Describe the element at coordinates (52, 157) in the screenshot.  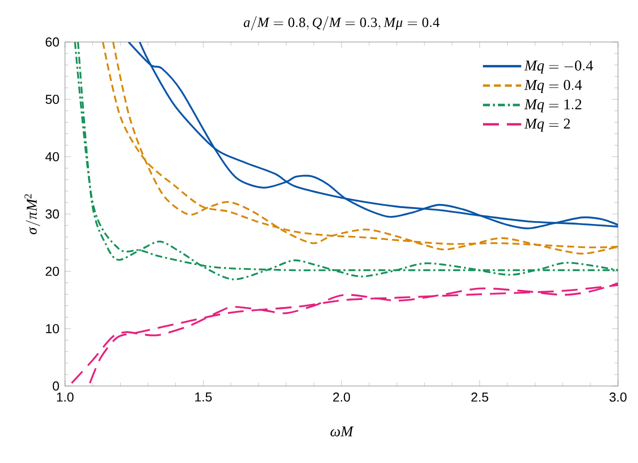
I see `y-tick-label: 40` at that location.